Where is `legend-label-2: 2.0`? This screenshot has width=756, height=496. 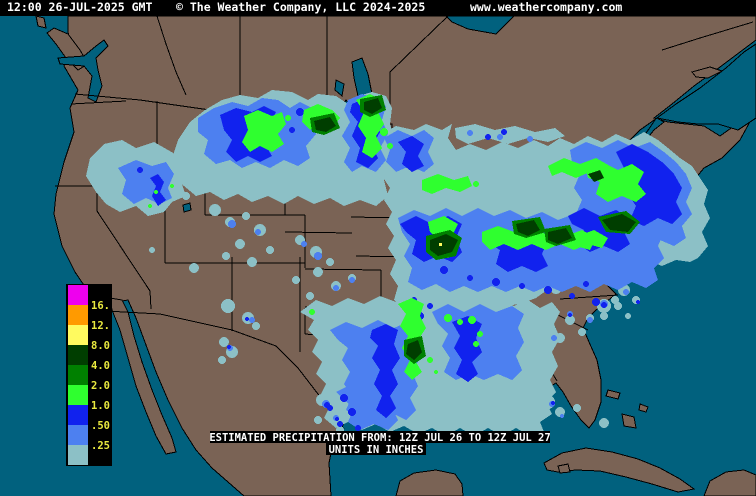
legend-label-2: 2.0 is located at coordinates (100, 386).